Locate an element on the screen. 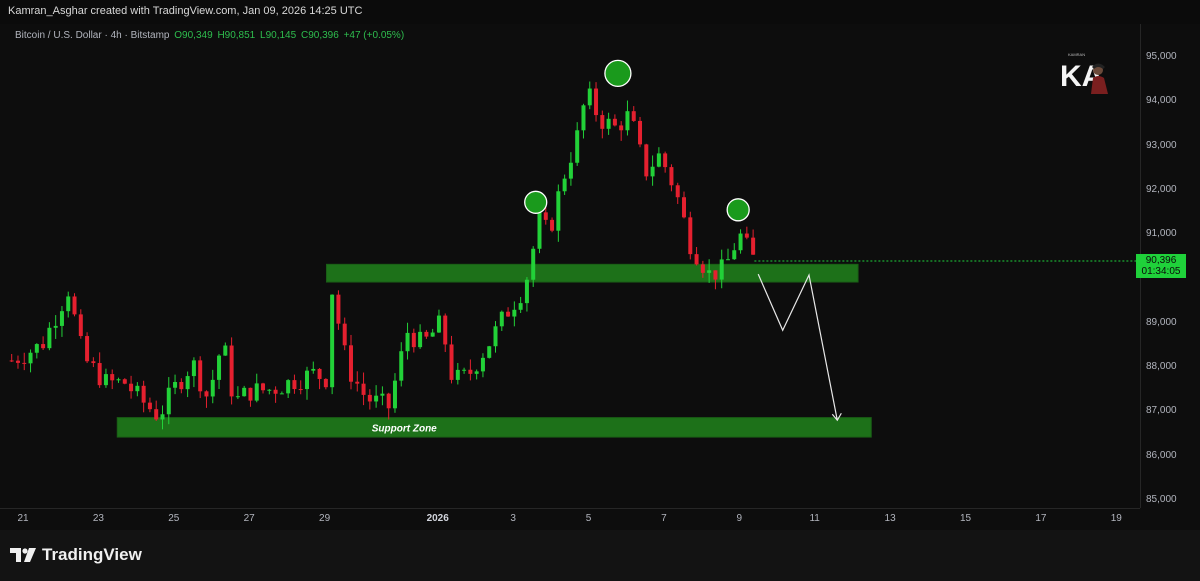 This screenshot has height=581, width=1200. legend-close: C90,396 is located at coordinates (319, 35).